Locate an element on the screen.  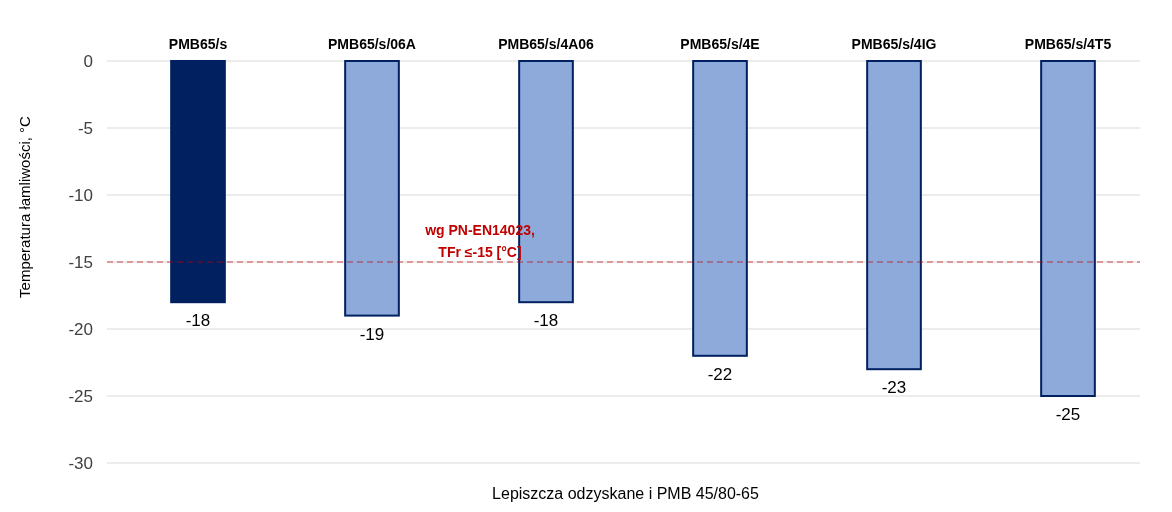
x-tick-label: PMB65/s/4IG is located at coordinates (894, 44).